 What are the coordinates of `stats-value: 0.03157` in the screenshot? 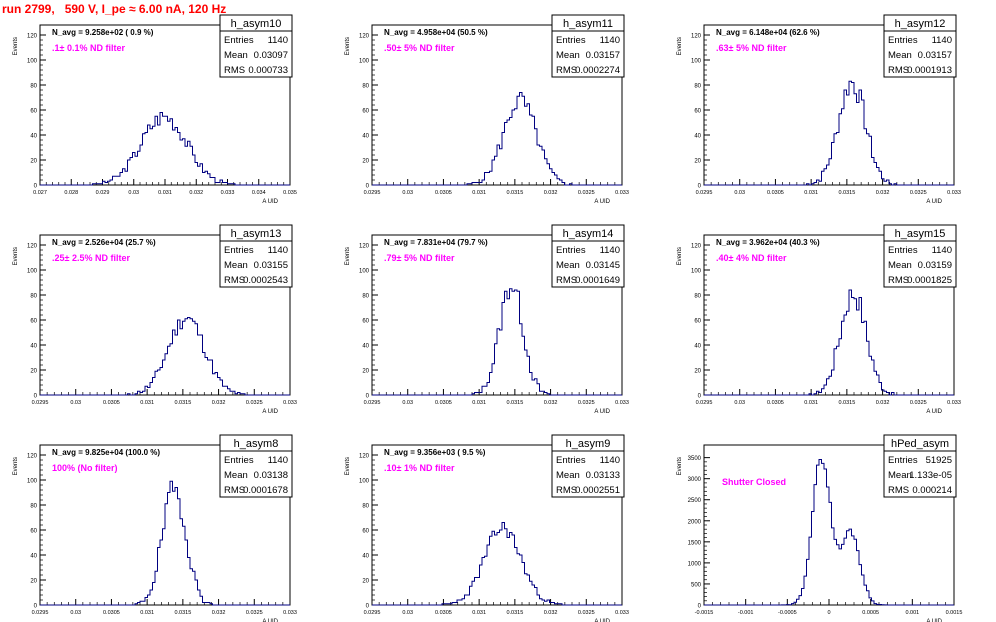 It's located at (603, 55).